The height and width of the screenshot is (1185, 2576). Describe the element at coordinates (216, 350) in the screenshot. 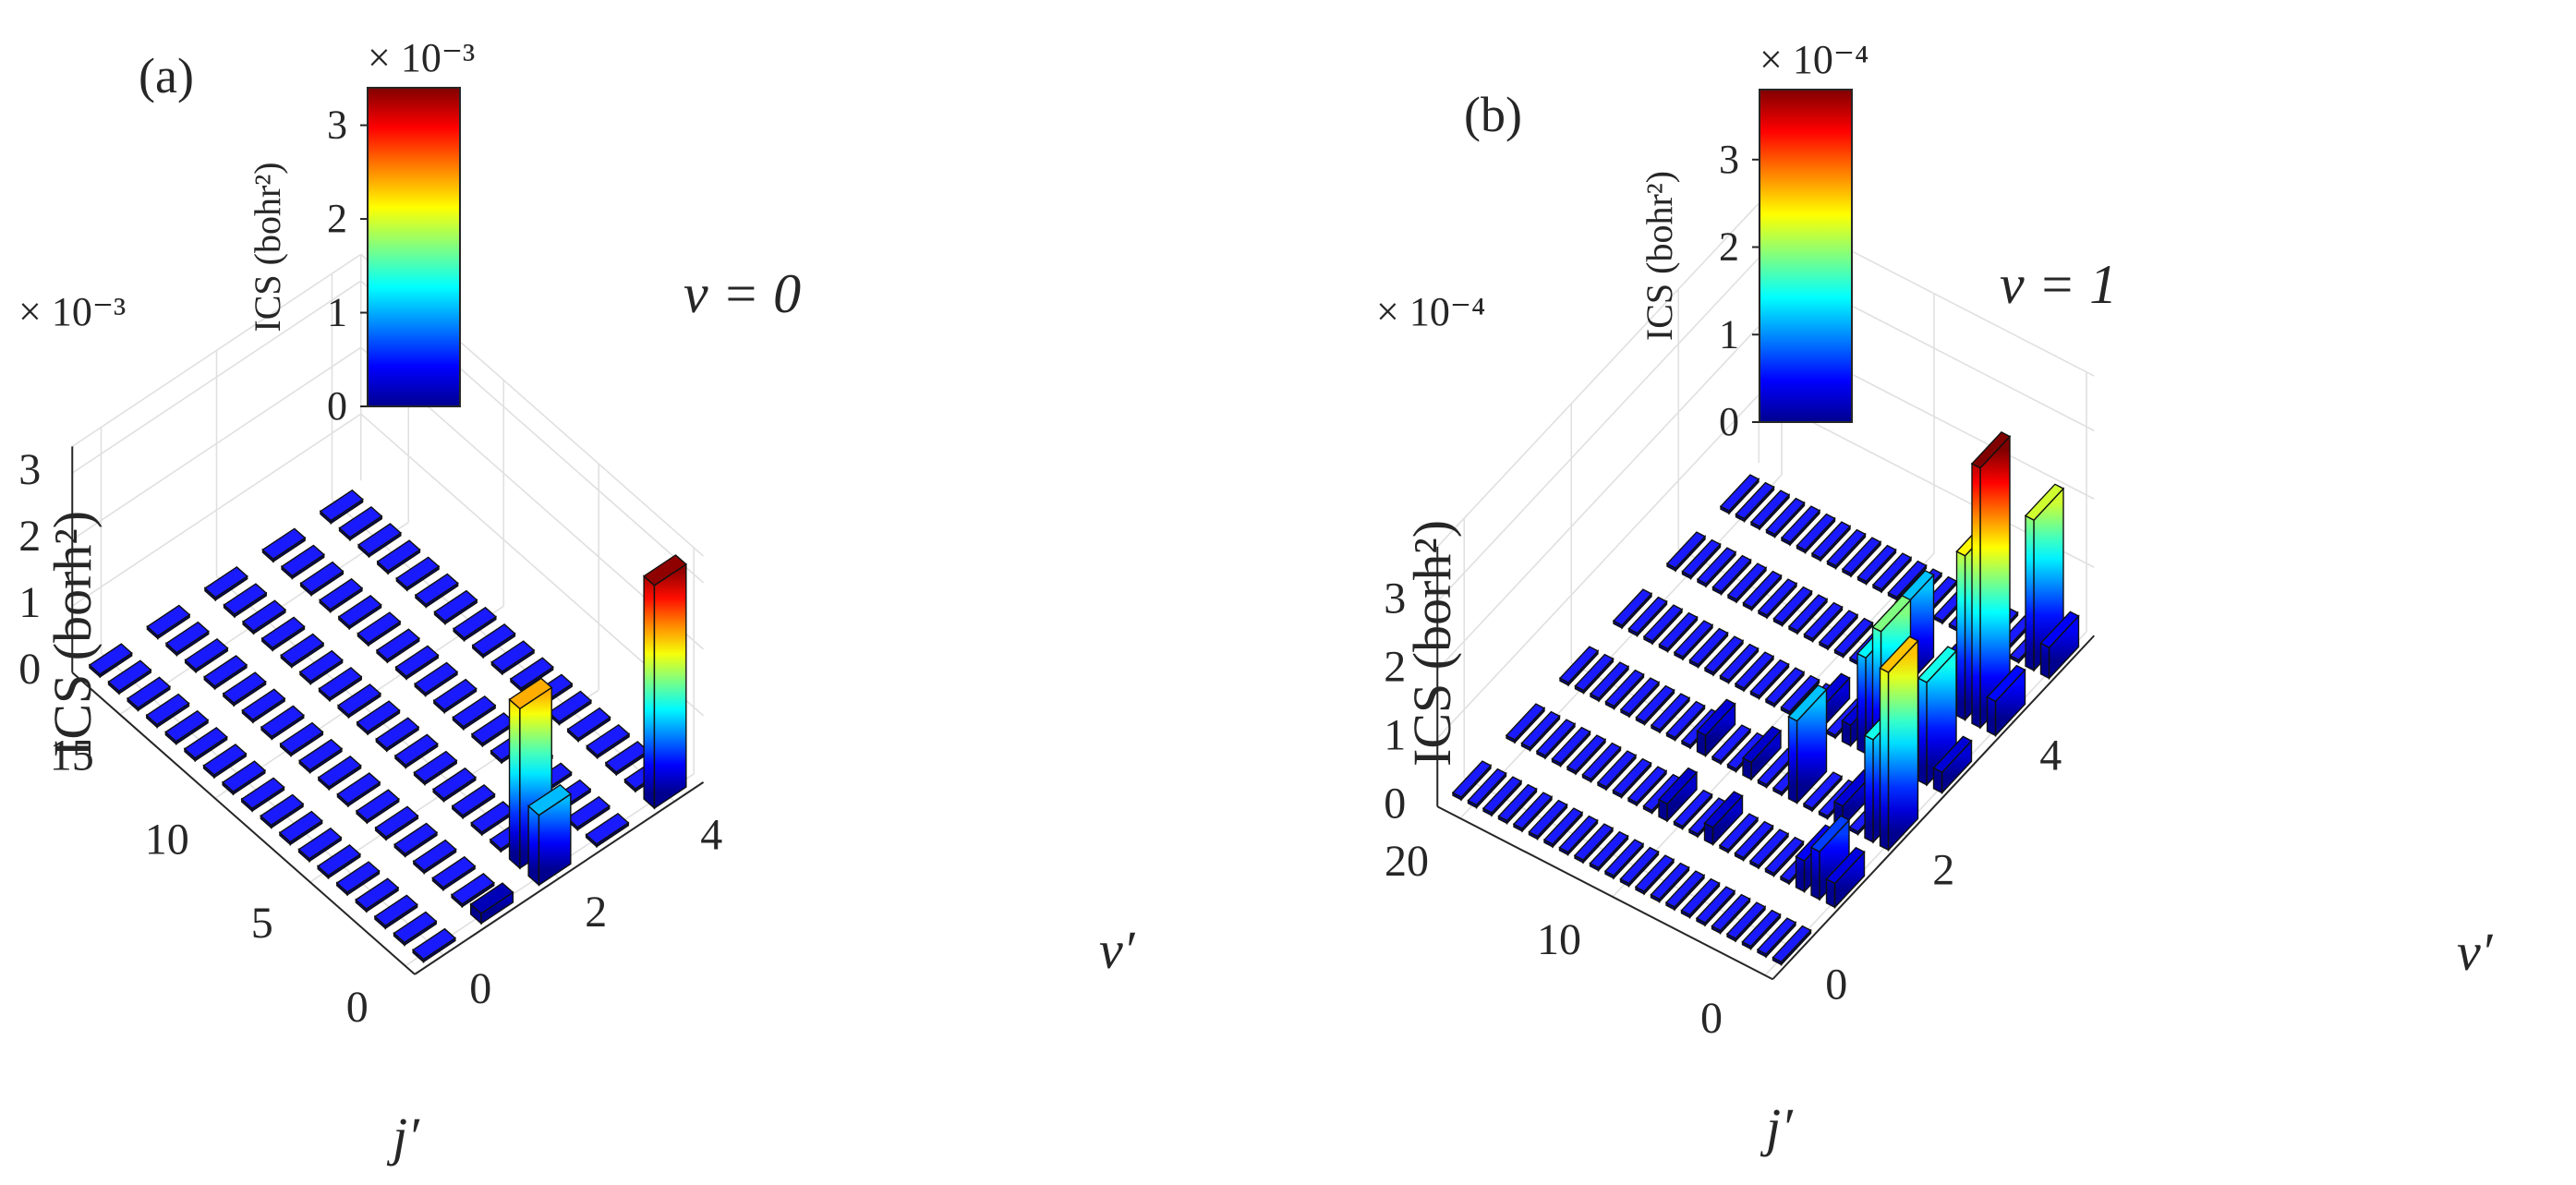

I see `gridline-top` at that location.